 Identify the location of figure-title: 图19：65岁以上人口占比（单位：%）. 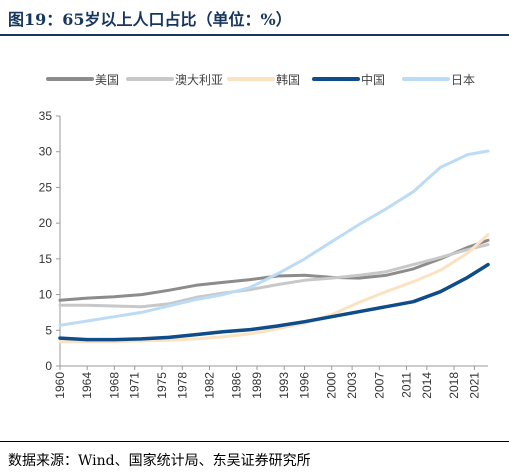
(150, 19).